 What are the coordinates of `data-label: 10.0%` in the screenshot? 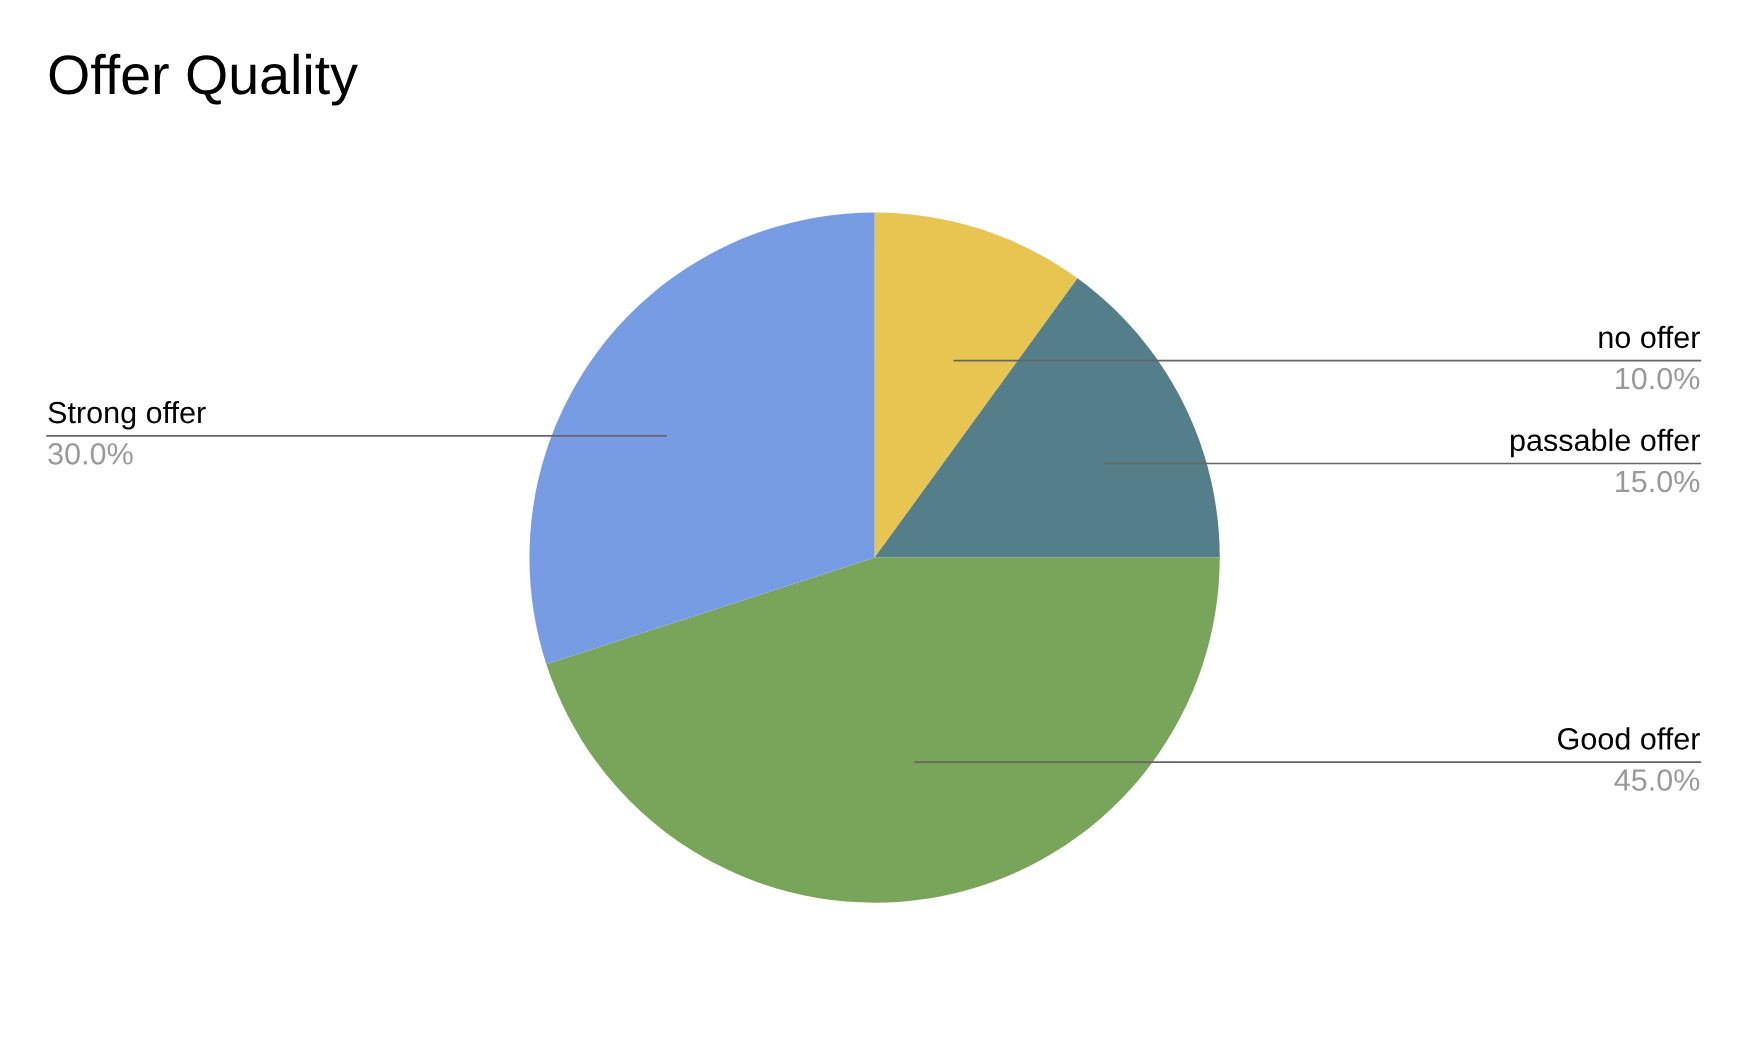 It's located at (1658, 378).